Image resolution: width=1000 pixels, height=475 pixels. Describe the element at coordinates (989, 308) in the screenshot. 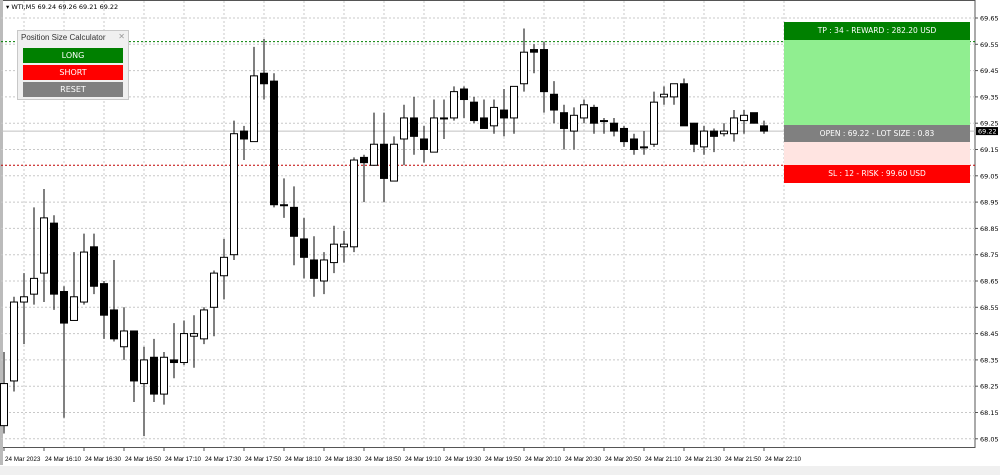

I see `y-tick-label: 68.55` at that location.